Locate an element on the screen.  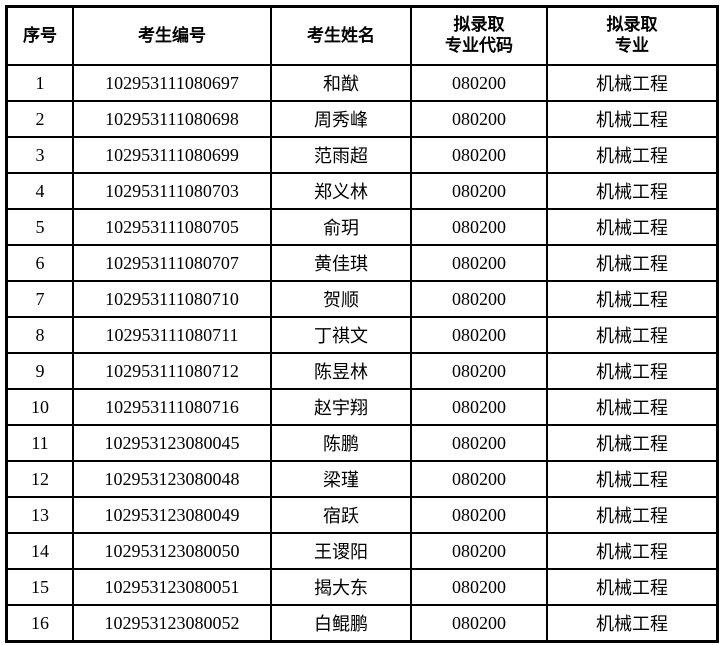
table-row: 15 102953123080051 揭大东 080200 机械工程 is located at coordinates (362, 587).